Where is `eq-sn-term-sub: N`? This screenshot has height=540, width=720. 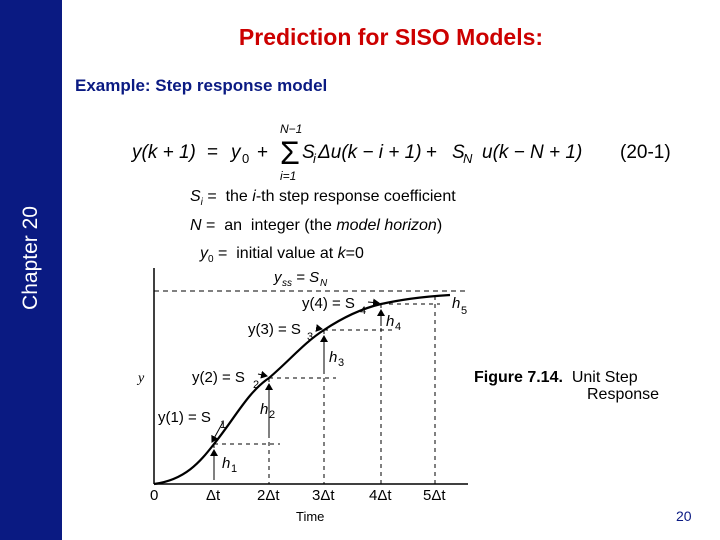
eq-sn-term-sub: N is located at coordinates (468, 158).